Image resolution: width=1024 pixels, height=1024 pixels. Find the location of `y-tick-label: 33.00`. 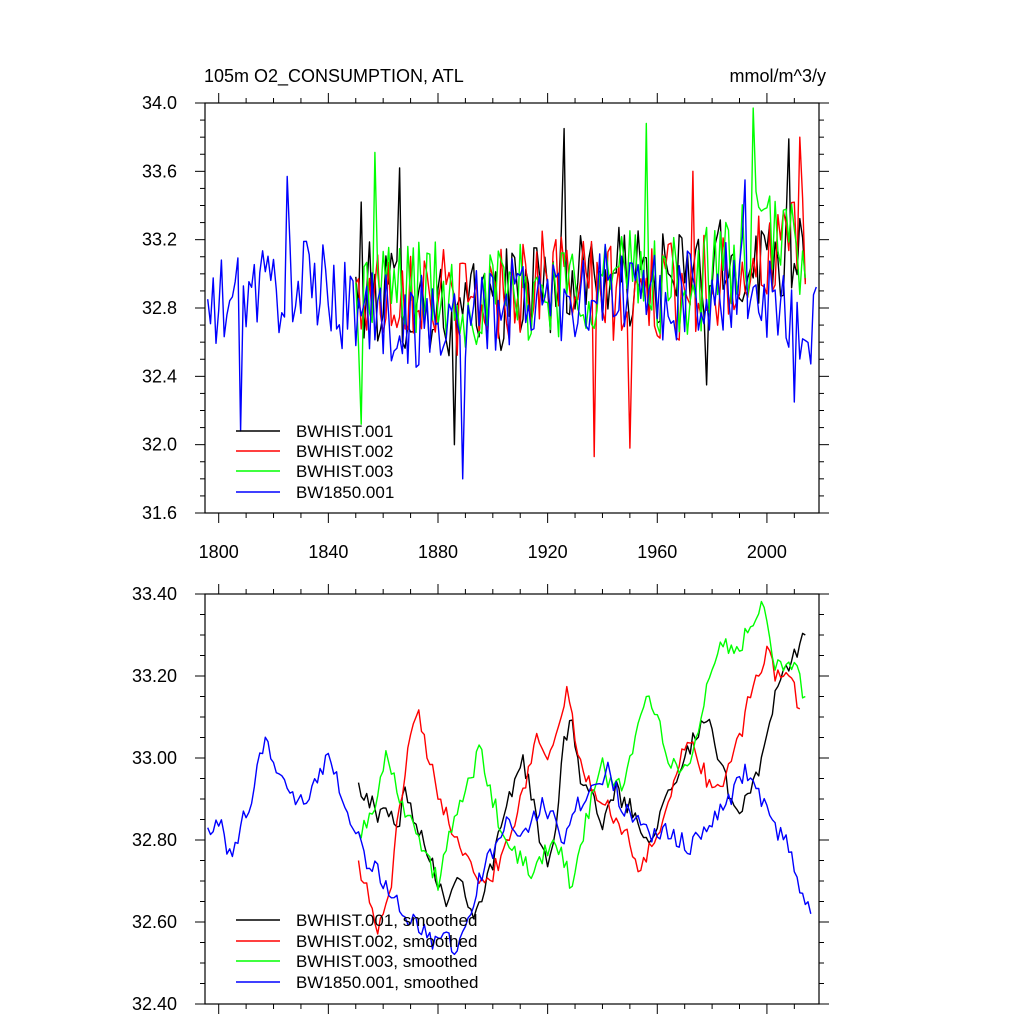

y-tick-label: 33.00 is located at coordinates (154, 758).